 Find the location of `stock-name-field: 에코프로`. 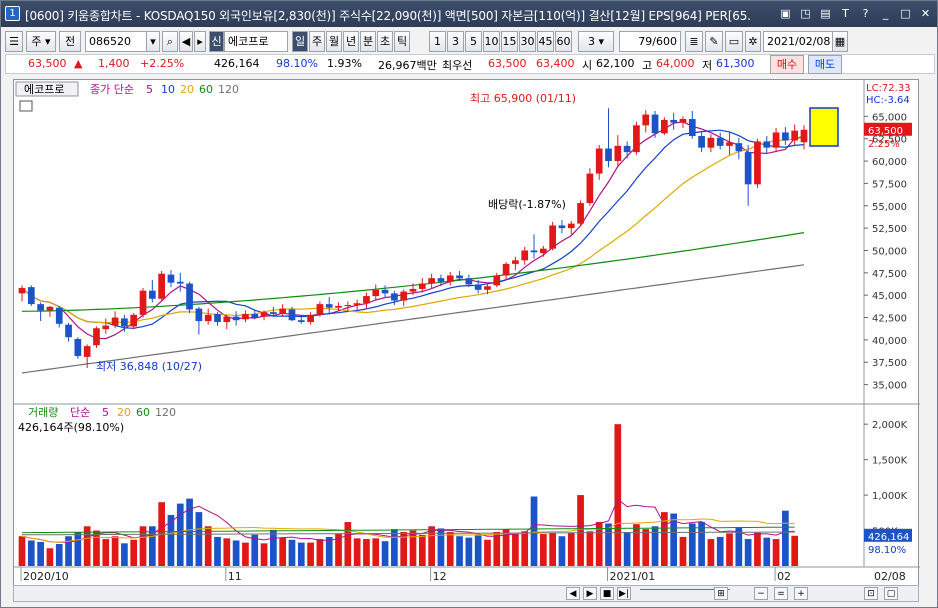

stock-name-field: 에코프로 is located at coordinates (256, 41).